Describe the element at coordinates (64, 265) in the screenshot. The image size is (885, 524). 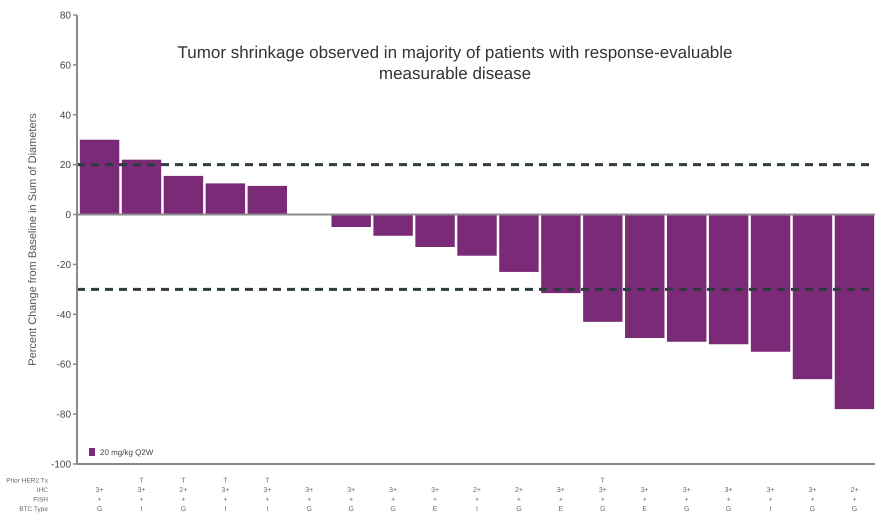
I see `y-tick-label: -20` at that location.